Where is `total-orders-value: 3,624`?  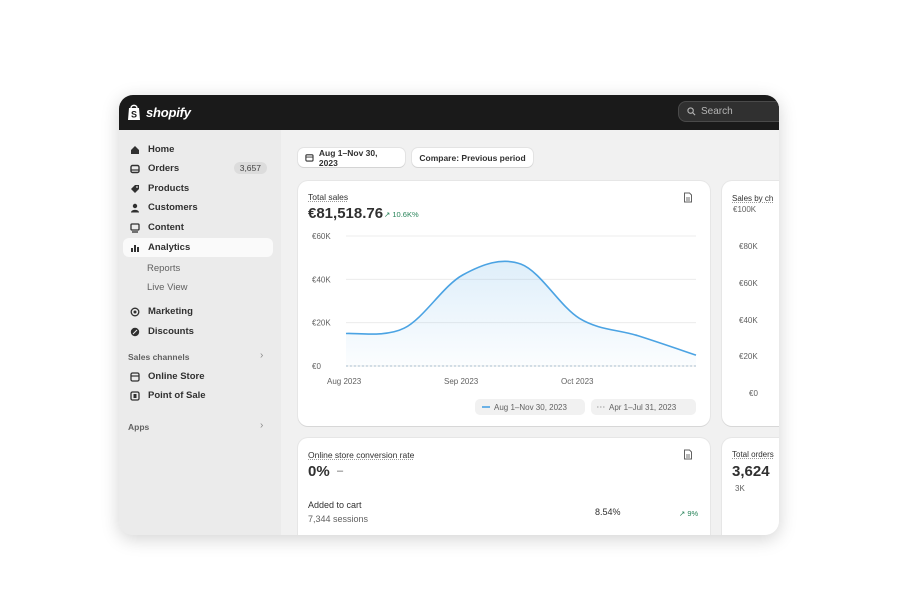 total-orders-value: 3,624 is located at coordinates (751, 471).